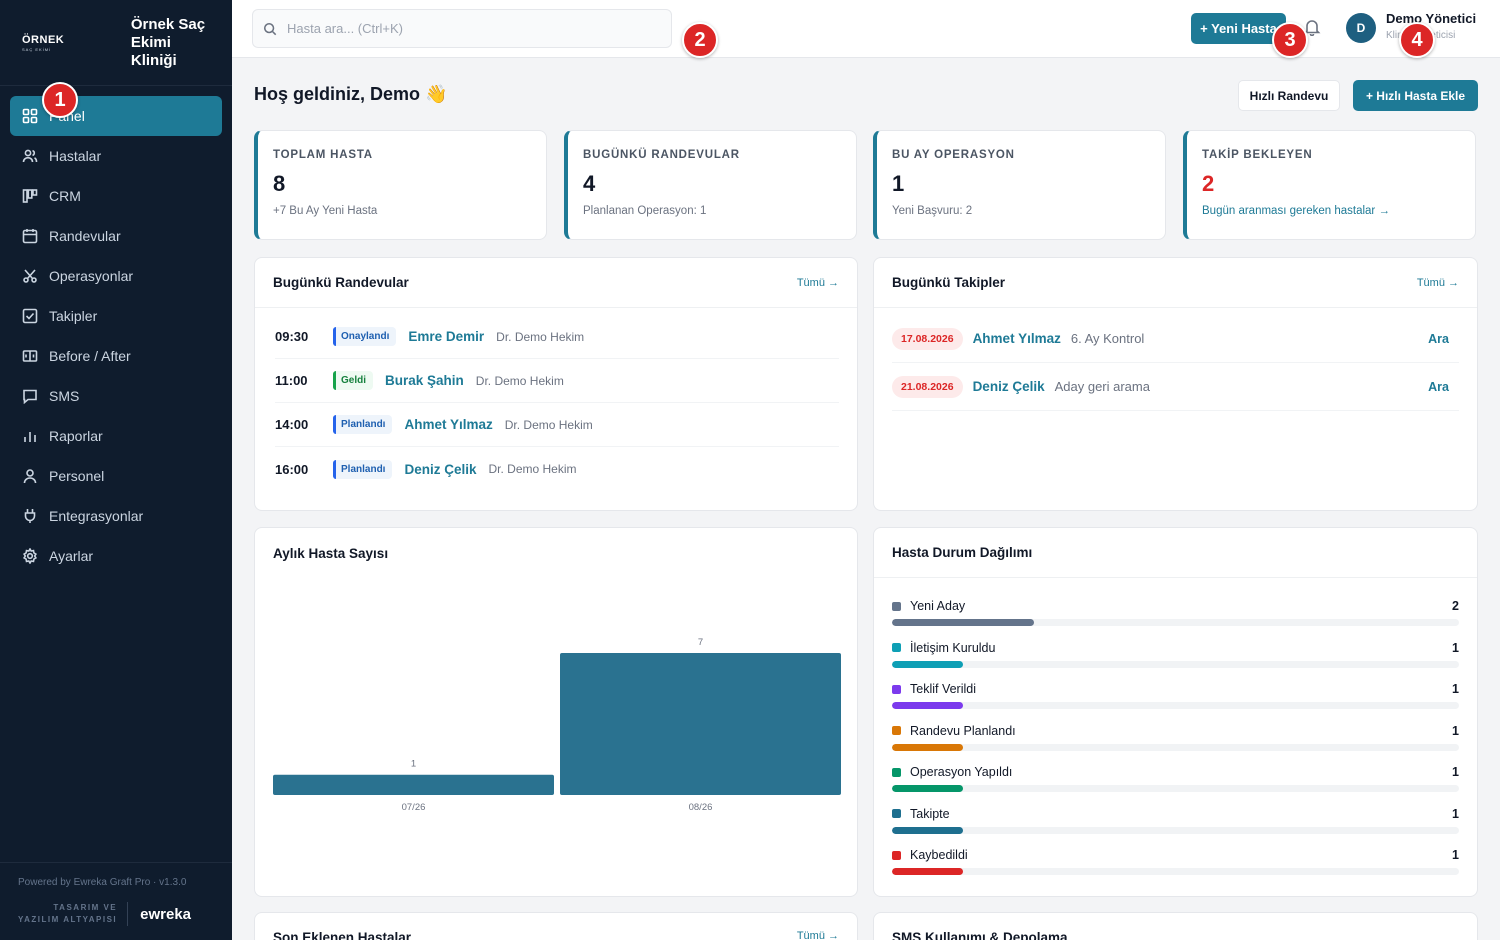  Describe the element at coordinates (1289, 95) in the screenshot. I see `quick-appointment-button: Hızlı Randevu` at that location.